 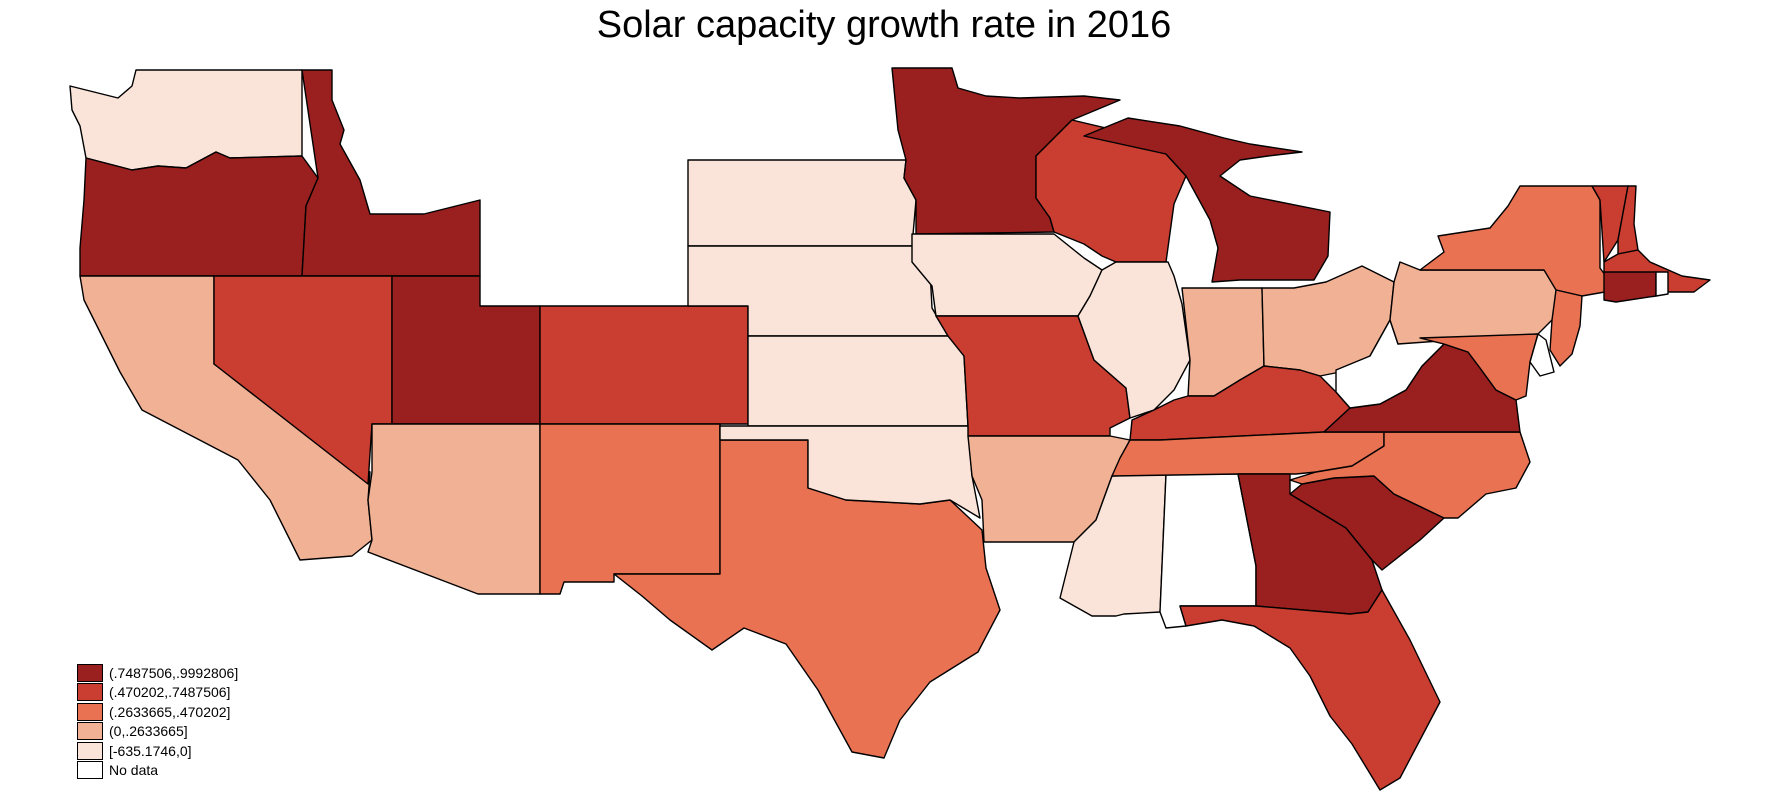 What do you see at coordinates (391, 173) in the screenshot?
I see `state-idaho` at bounding box center [391, 173].